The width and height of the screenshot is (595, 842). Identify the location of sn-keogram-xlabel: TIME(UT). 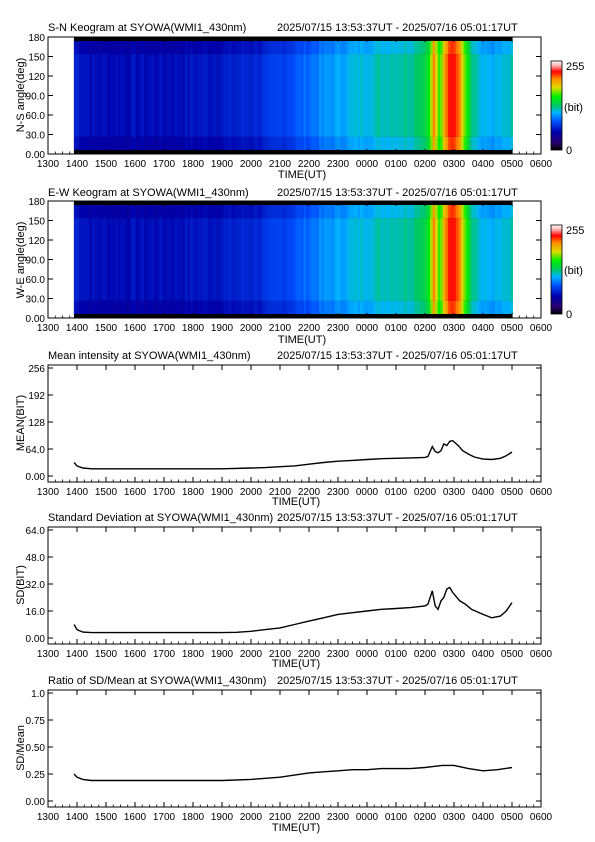
(302, 175).